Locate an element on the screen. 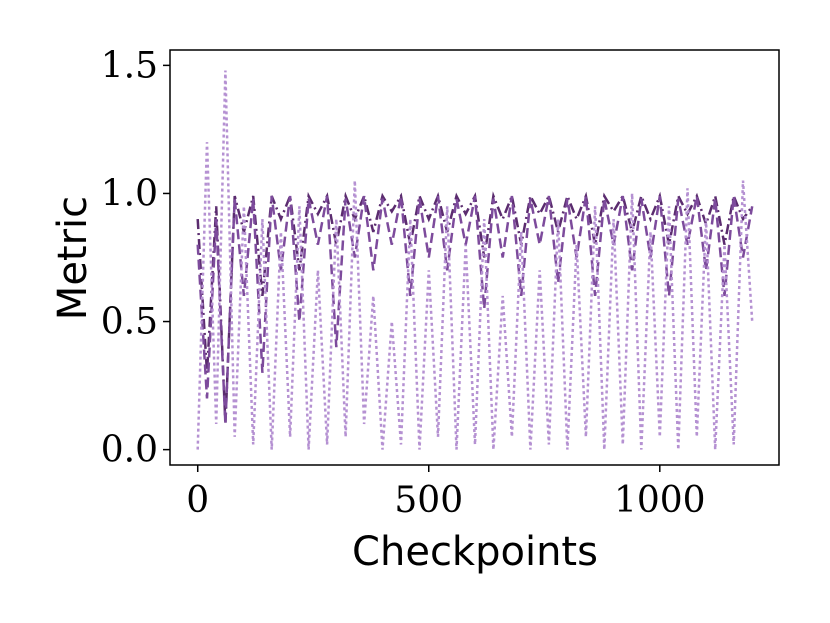 This screenshot has width=830, height=623. x-tick-label: 1000 is located at coordinates (660, 500).